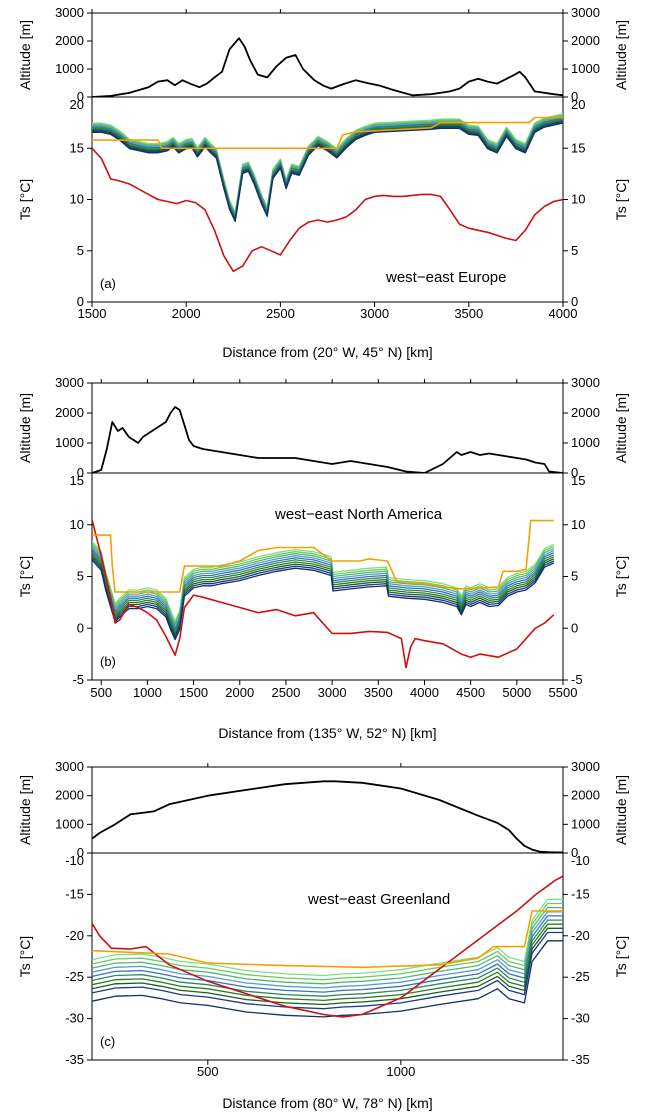  What do you see at coordinates (74, 1018) in the screenshot?
I see `ts-y-tick-label: -30` at bounding box center [74, 1018].